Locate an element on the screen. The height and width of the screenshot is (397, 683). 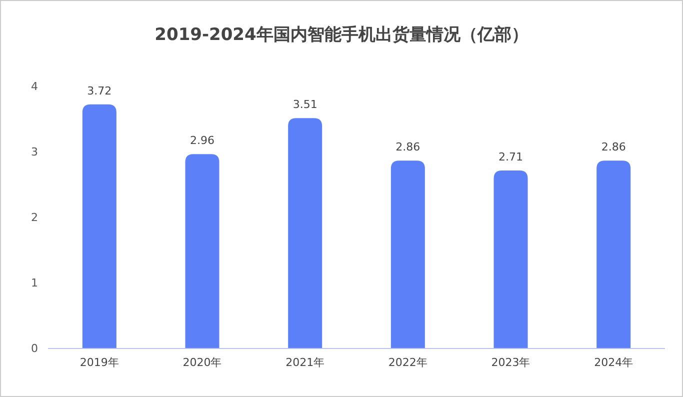
x-tick-label: 2020年 is located at coordinates (202, 362).